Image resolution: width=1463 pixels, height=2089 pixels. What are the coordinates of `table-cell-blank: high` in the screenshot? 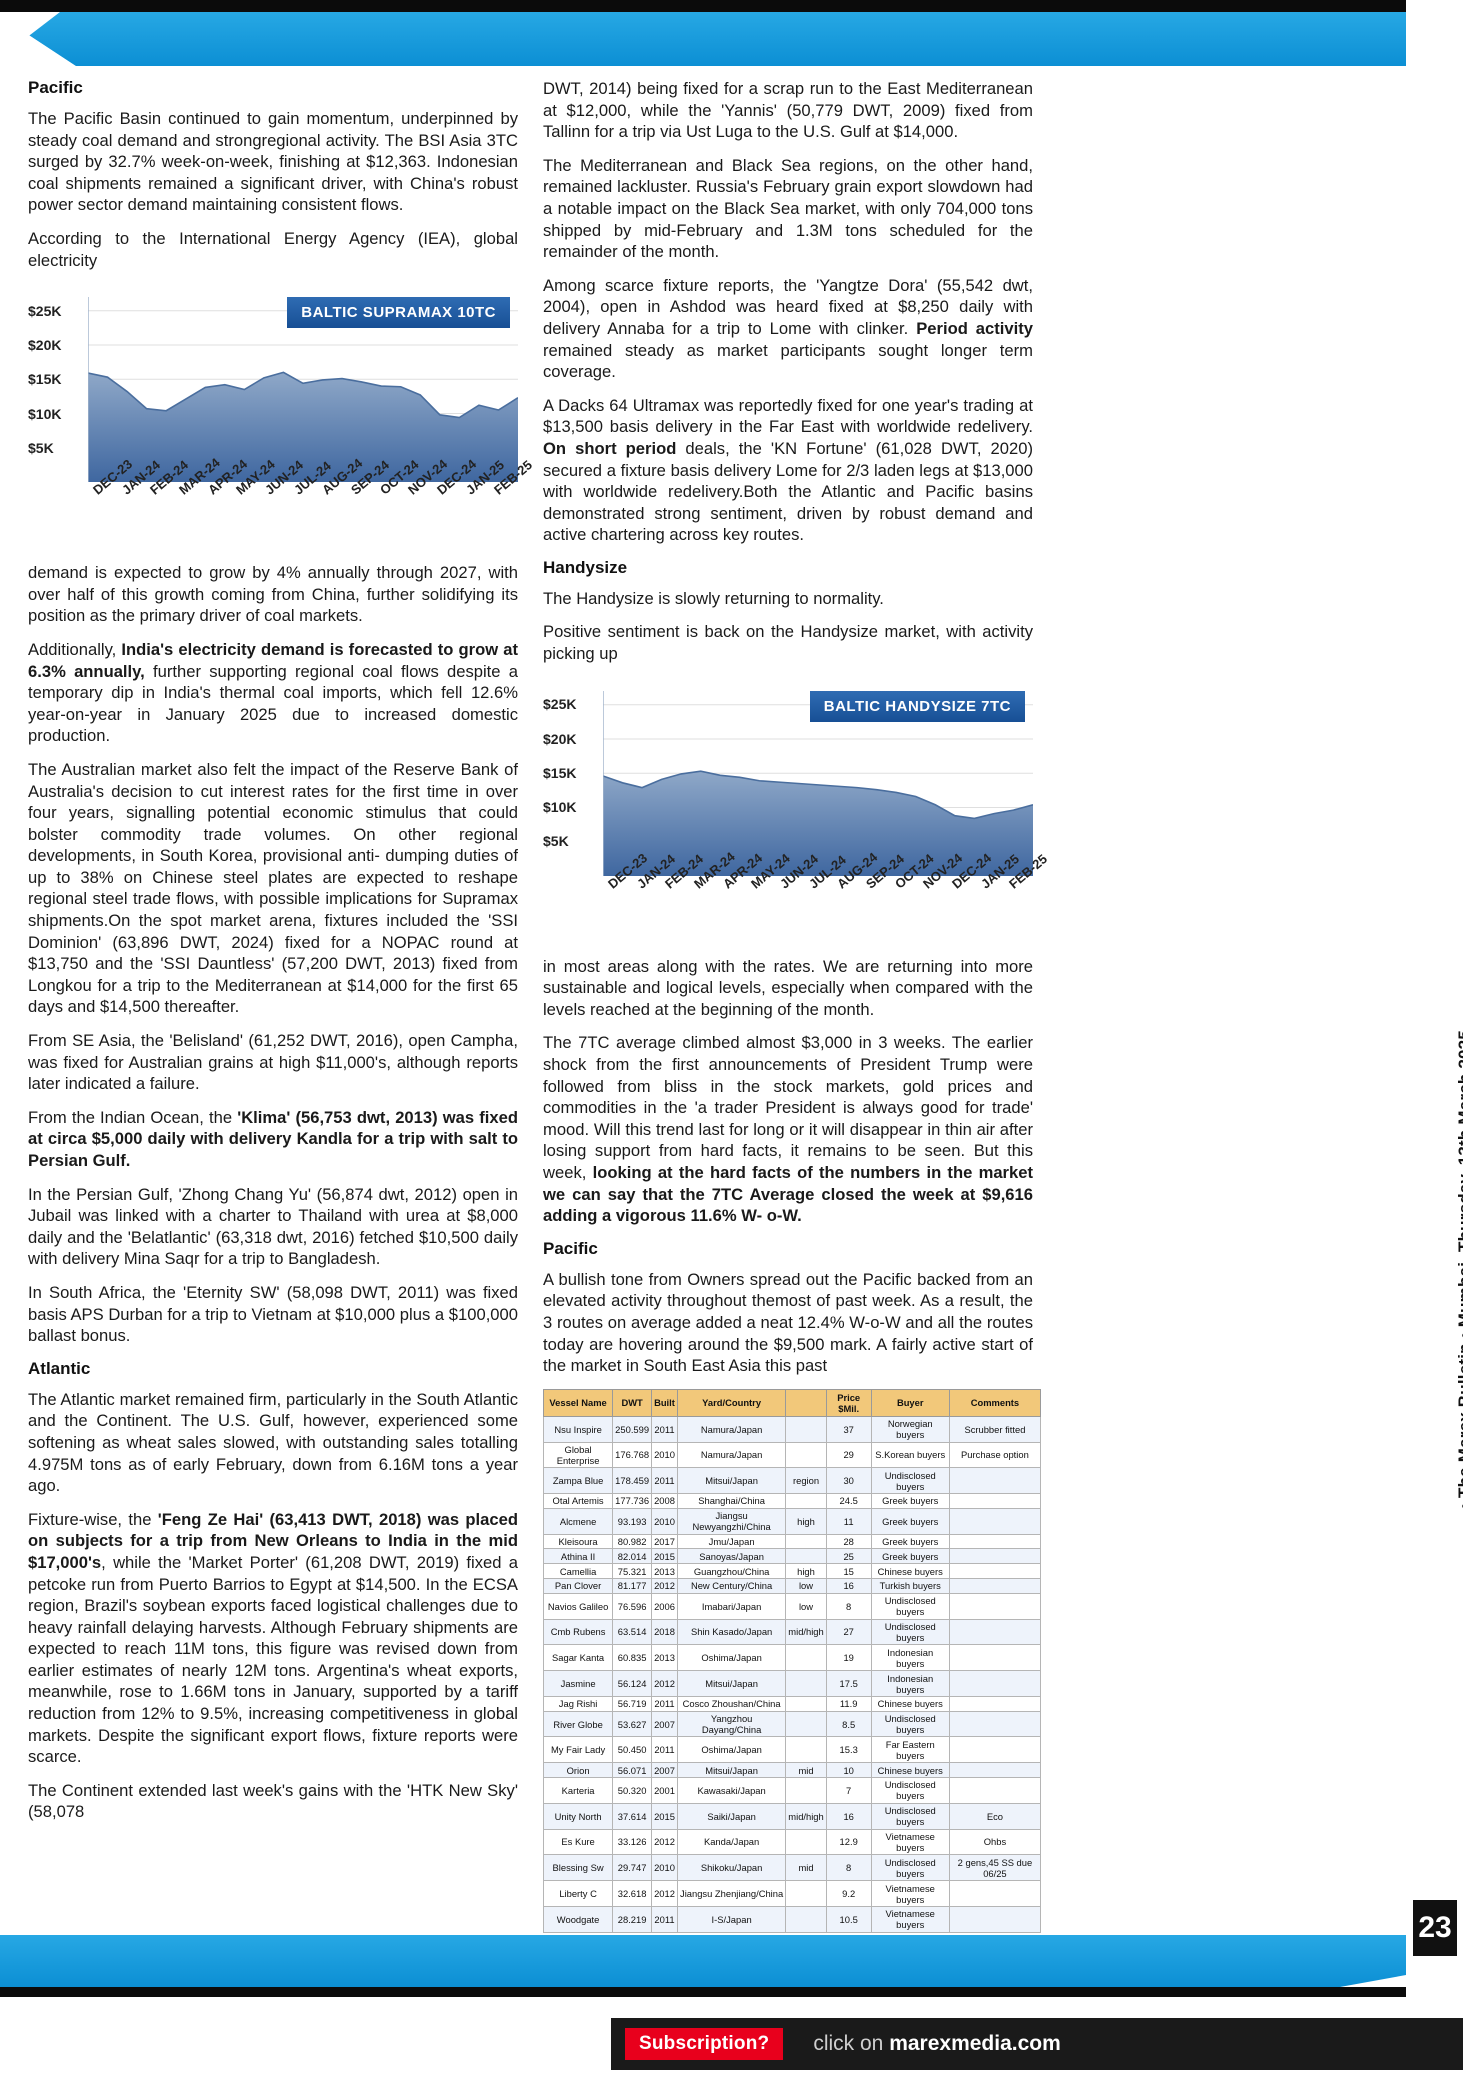 It's located at (806, 1571).